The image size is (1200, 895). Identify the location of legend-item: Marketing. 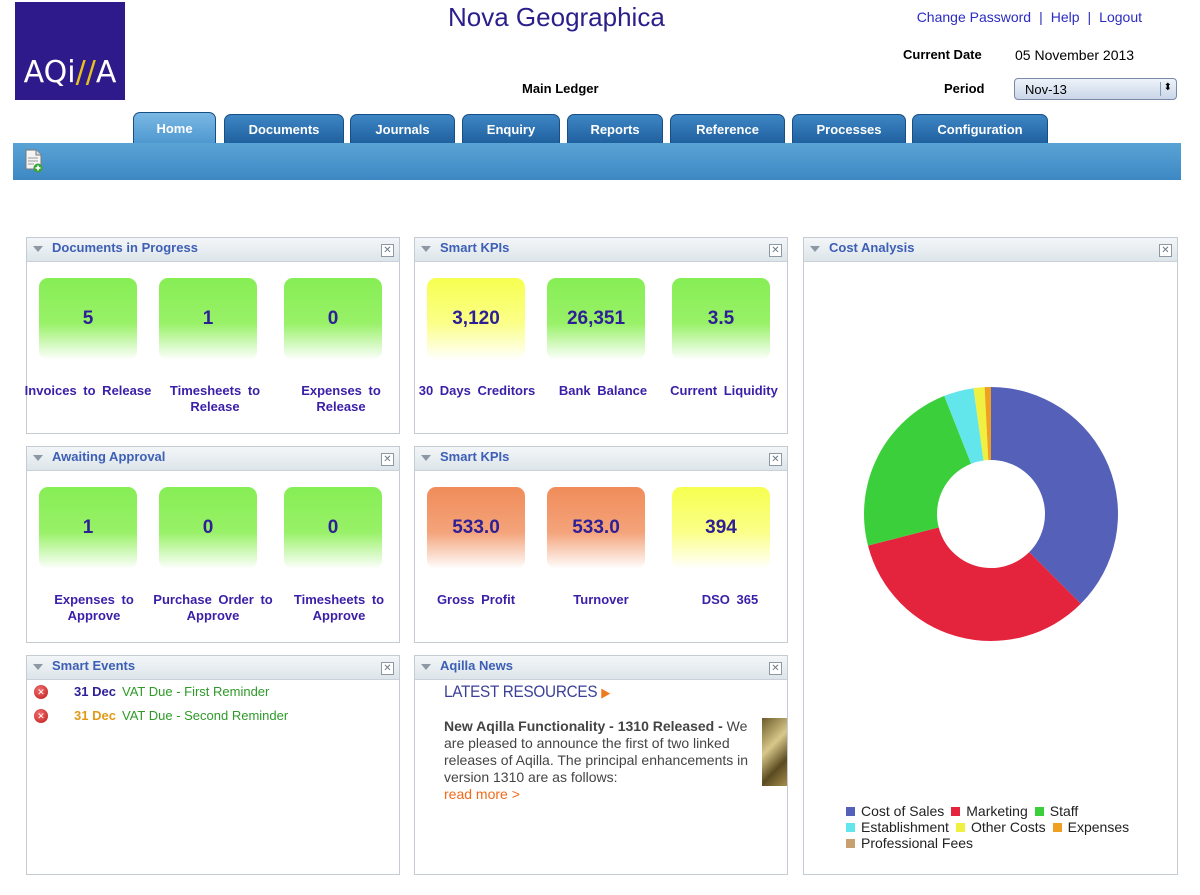
(989, 811).